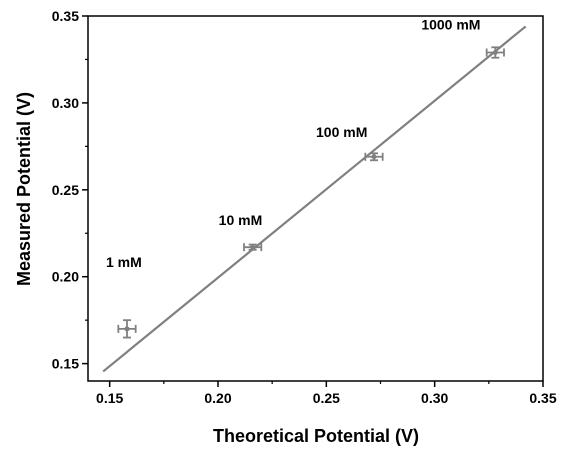 This screenshot has height=449, width=565. What do you see at coordinates (24, 189) in the screenshot?
I see `y-axis-title: Measured Potential (V)` at bounding box center [24, 189].